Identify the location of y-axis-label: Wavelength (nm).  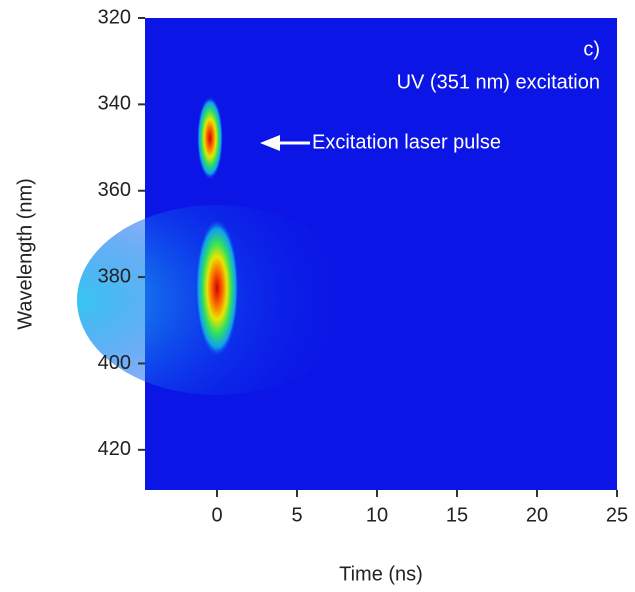
(25, 254).